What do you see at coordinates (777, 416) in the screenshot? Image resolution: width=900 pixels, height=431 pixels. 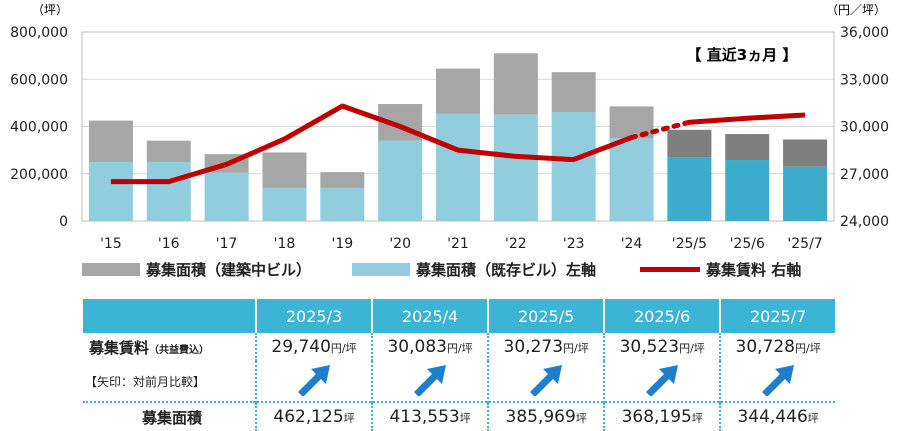 I see `area-cell: 344,446坪` at bounding box center [777, 416].